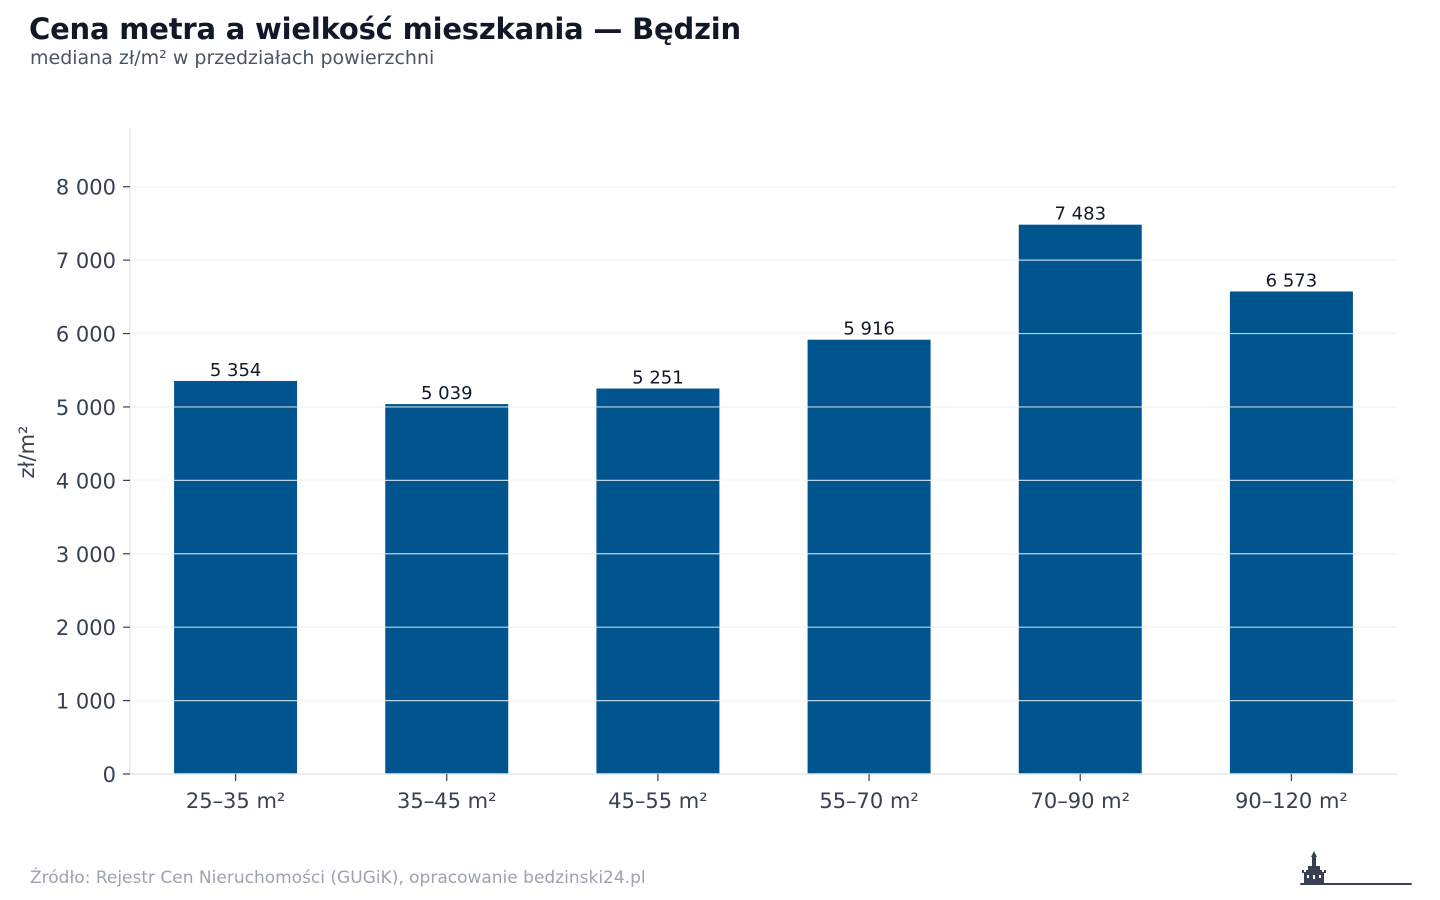  What do you see at coordinates (658, 801) in the screenshot?
I see `x-tick-label: 45–55 m²` at bounding box center [658, 801].